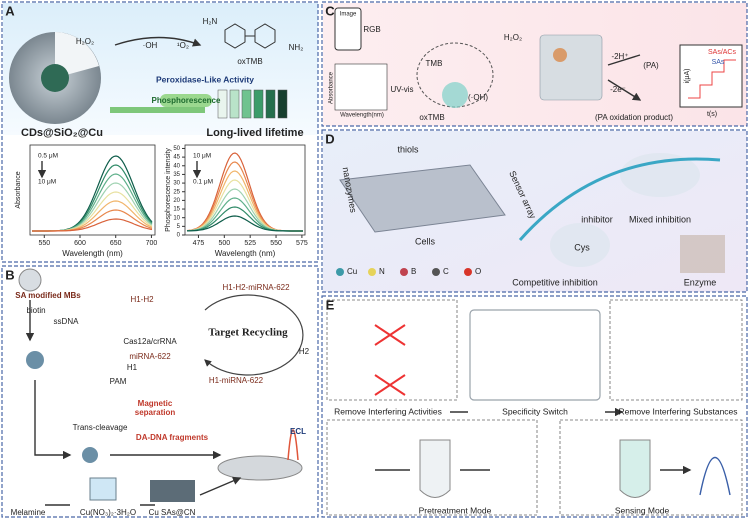 The width and height of the screenshot is (749, 519). What do you see at coordinates (103, 489) in the screenshot?
I see `beaker` at bounding box center [103, 489].